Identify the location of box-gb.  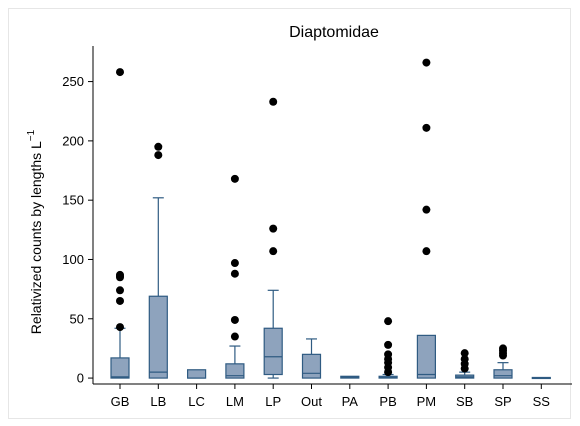
(120, 223).